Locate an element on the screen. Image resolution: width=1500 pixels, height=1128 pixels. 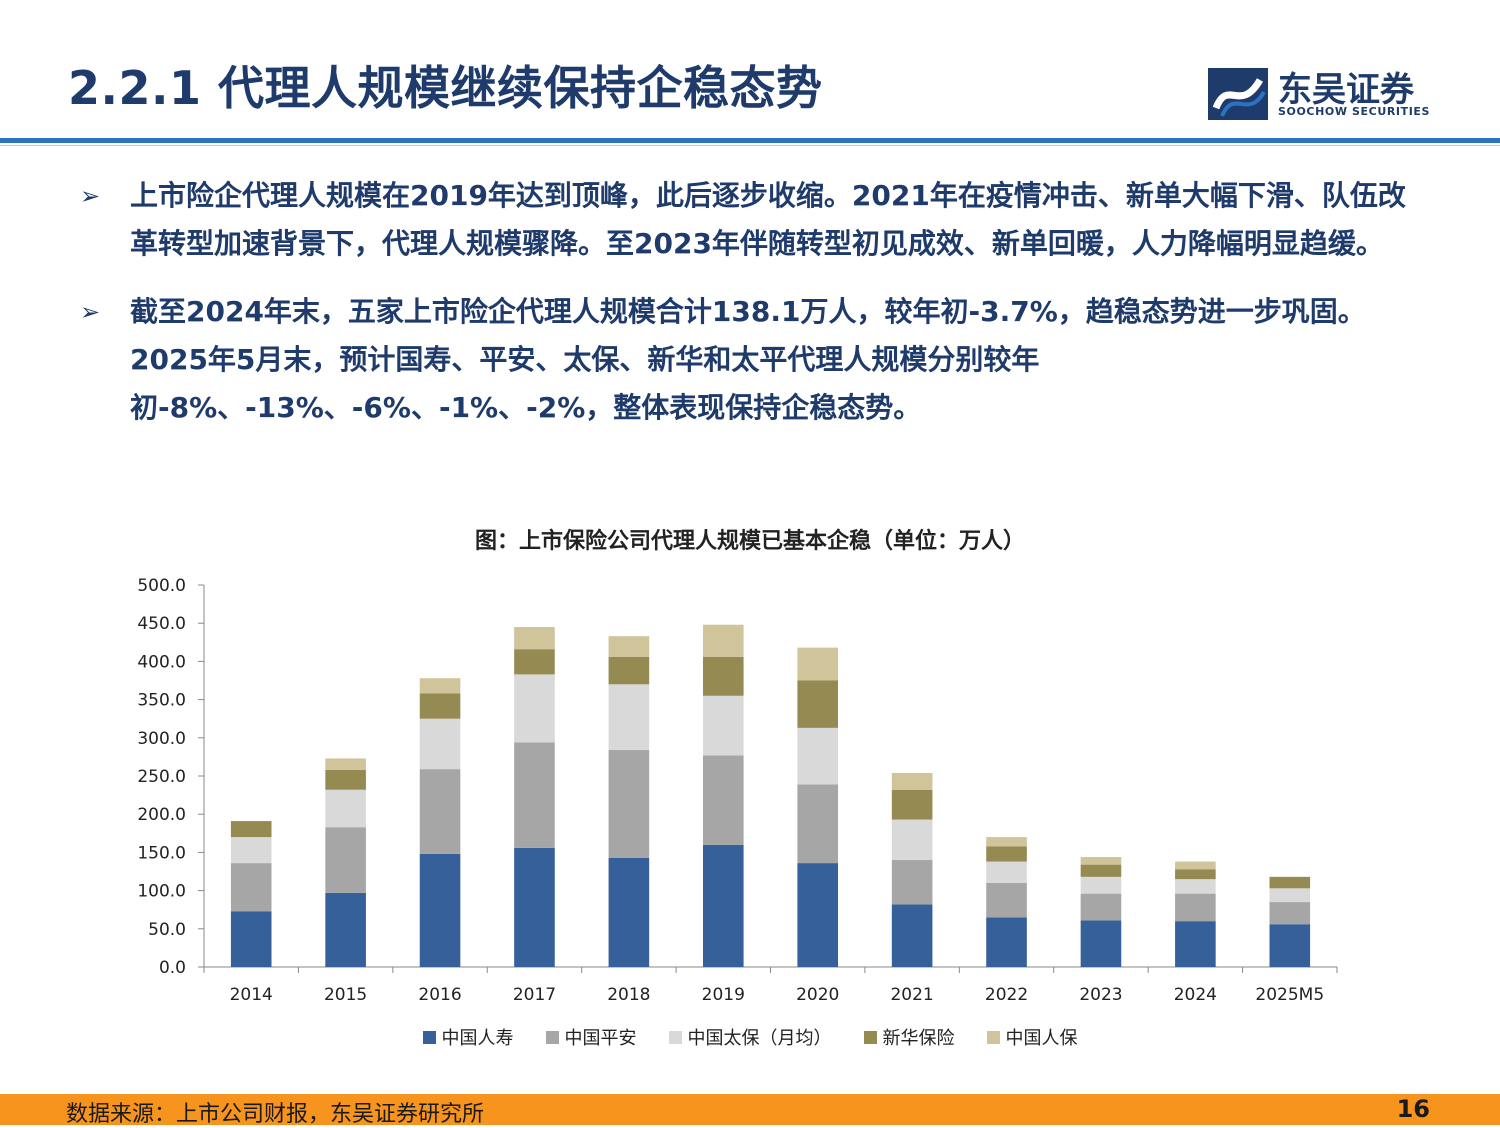
x-tick-label: 2022 is located at coordinates (1006, 995).